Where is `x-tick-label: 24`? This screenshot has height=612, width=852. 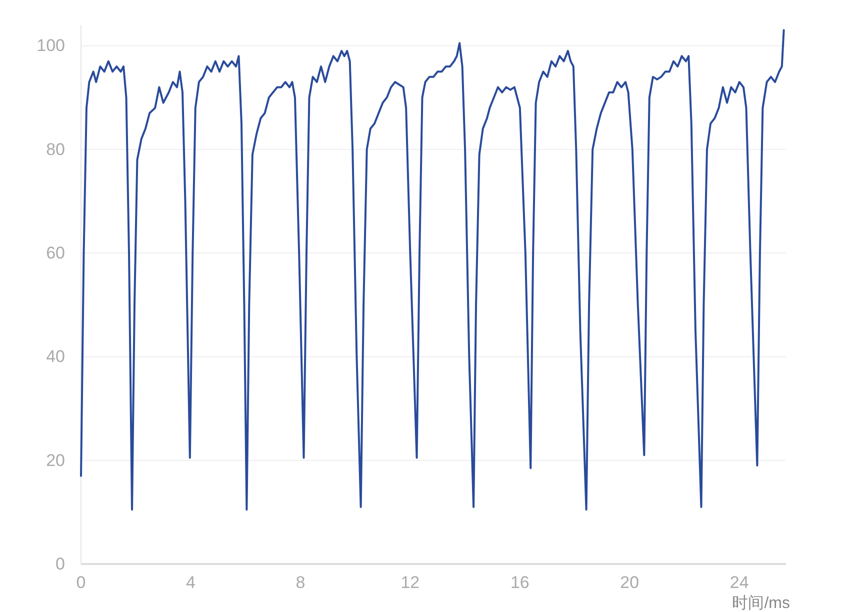 x-tick-label: 24 is located at coordinates (739, 582).